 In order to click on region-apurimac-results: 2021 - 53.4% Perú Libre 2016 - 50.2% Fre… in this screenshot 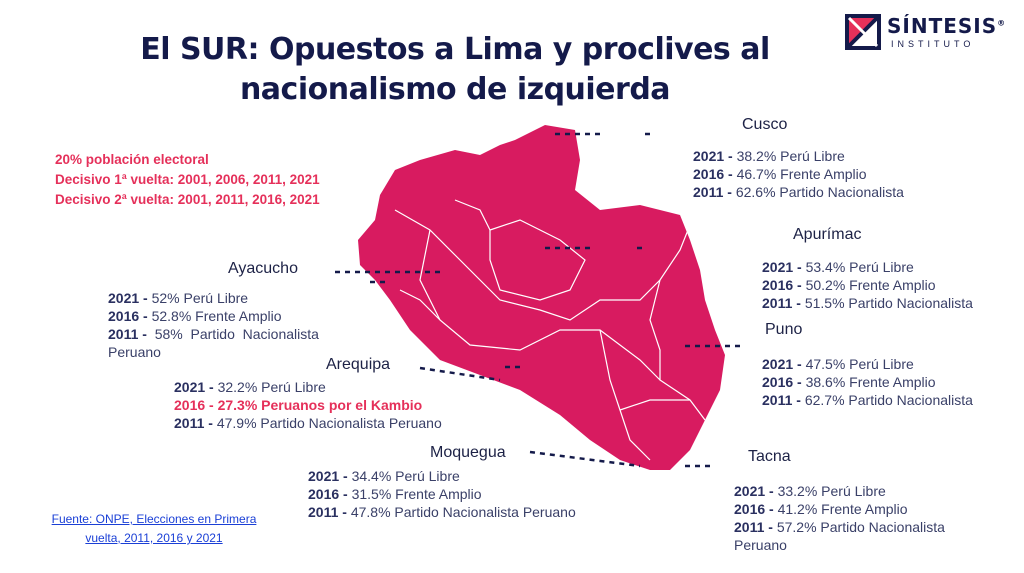, I will do `click(867, 285)`.